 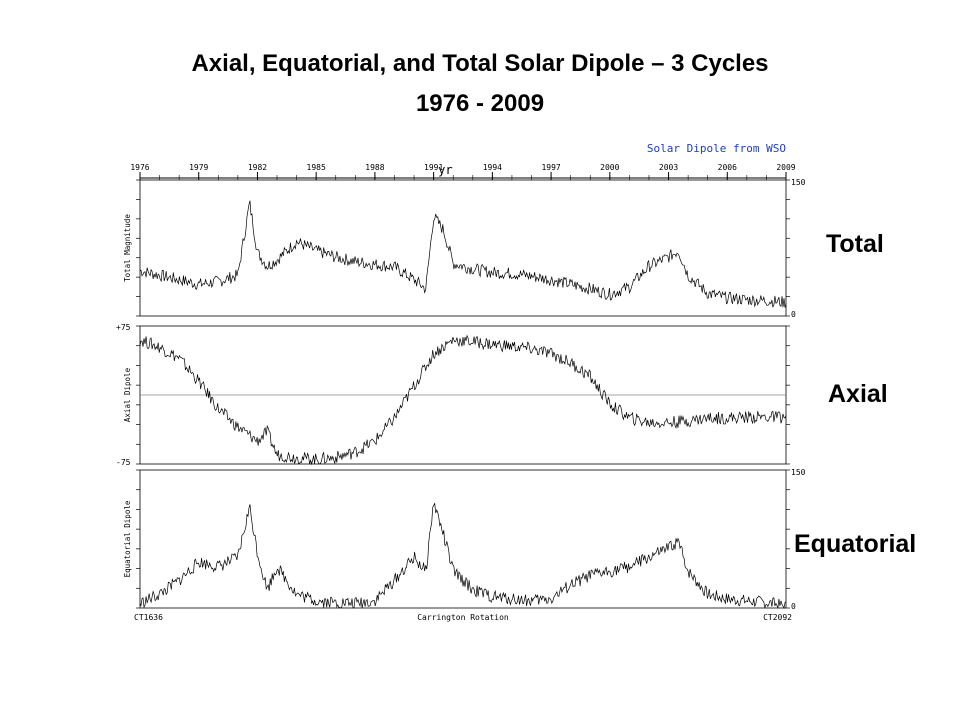 What do you see at coordinates (668, 167) in the screenshot?
I see `top-tick-label: 2003` at bounding box center [668, 167].